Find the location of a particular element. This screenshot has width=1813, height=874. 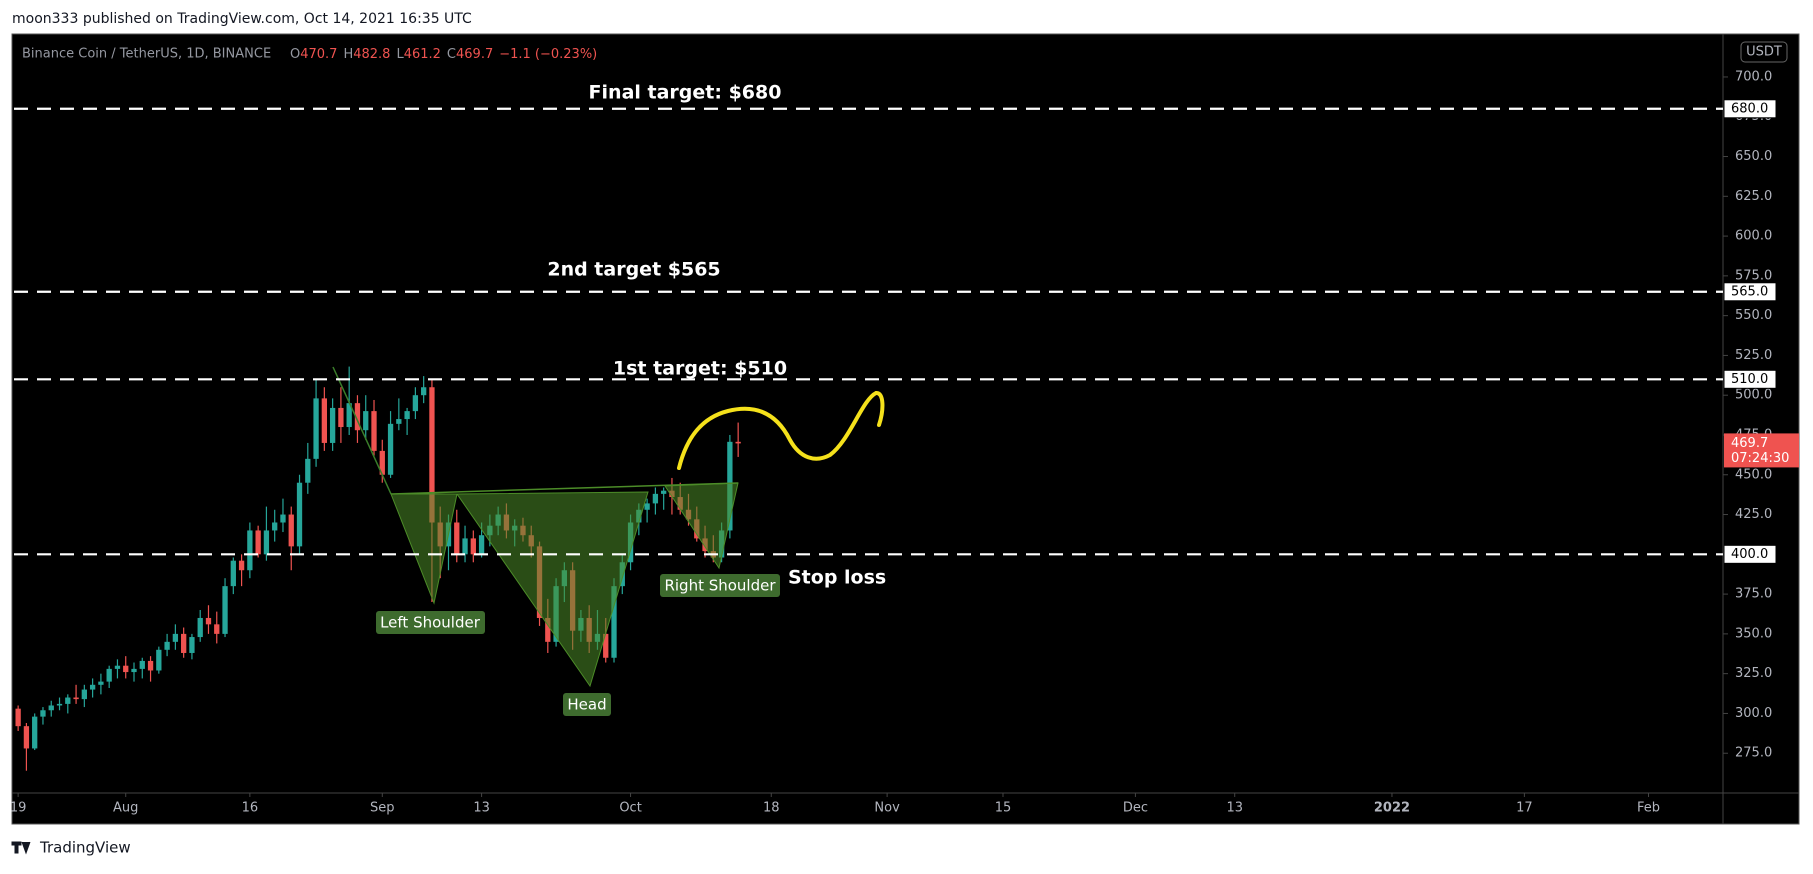

level-label: 400.0 is located at coordinates (1749, 554).